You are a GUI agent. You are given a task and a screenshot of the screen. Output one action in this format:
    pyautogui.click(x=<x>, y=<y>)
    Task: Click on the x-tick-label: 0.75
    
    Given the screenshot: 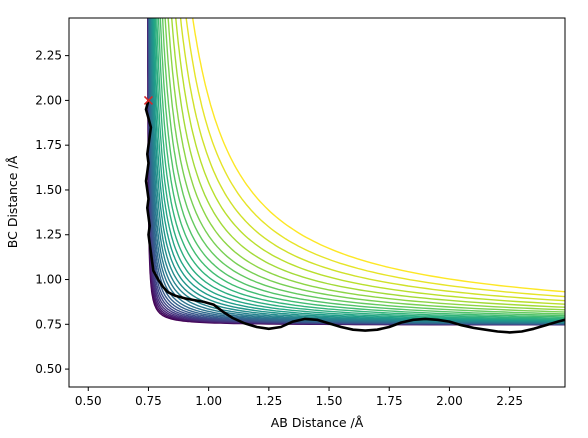 What is the action you would take?
    pyautogui.click(x=148, y=401)
    